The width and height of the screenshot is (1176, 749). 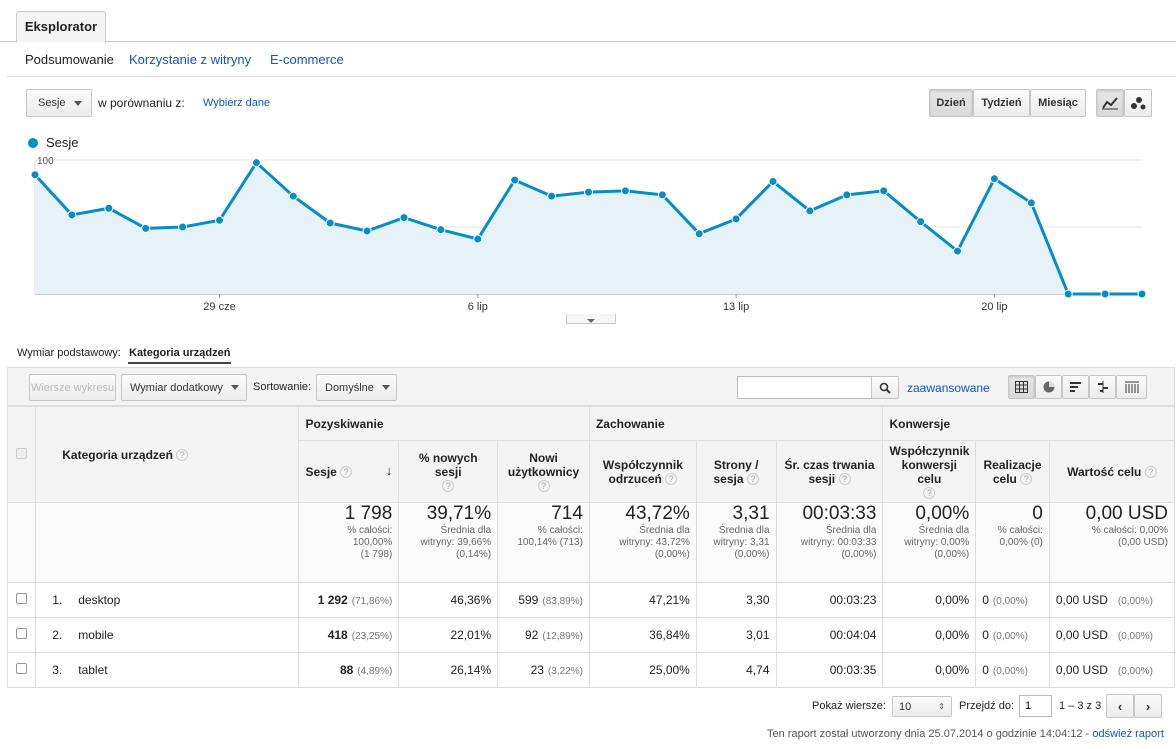 What do you see at coordinates (838, 542) in the screenshot?
I see `total-sub: witryny: 00:03:33` at bounding box center [838, 542].